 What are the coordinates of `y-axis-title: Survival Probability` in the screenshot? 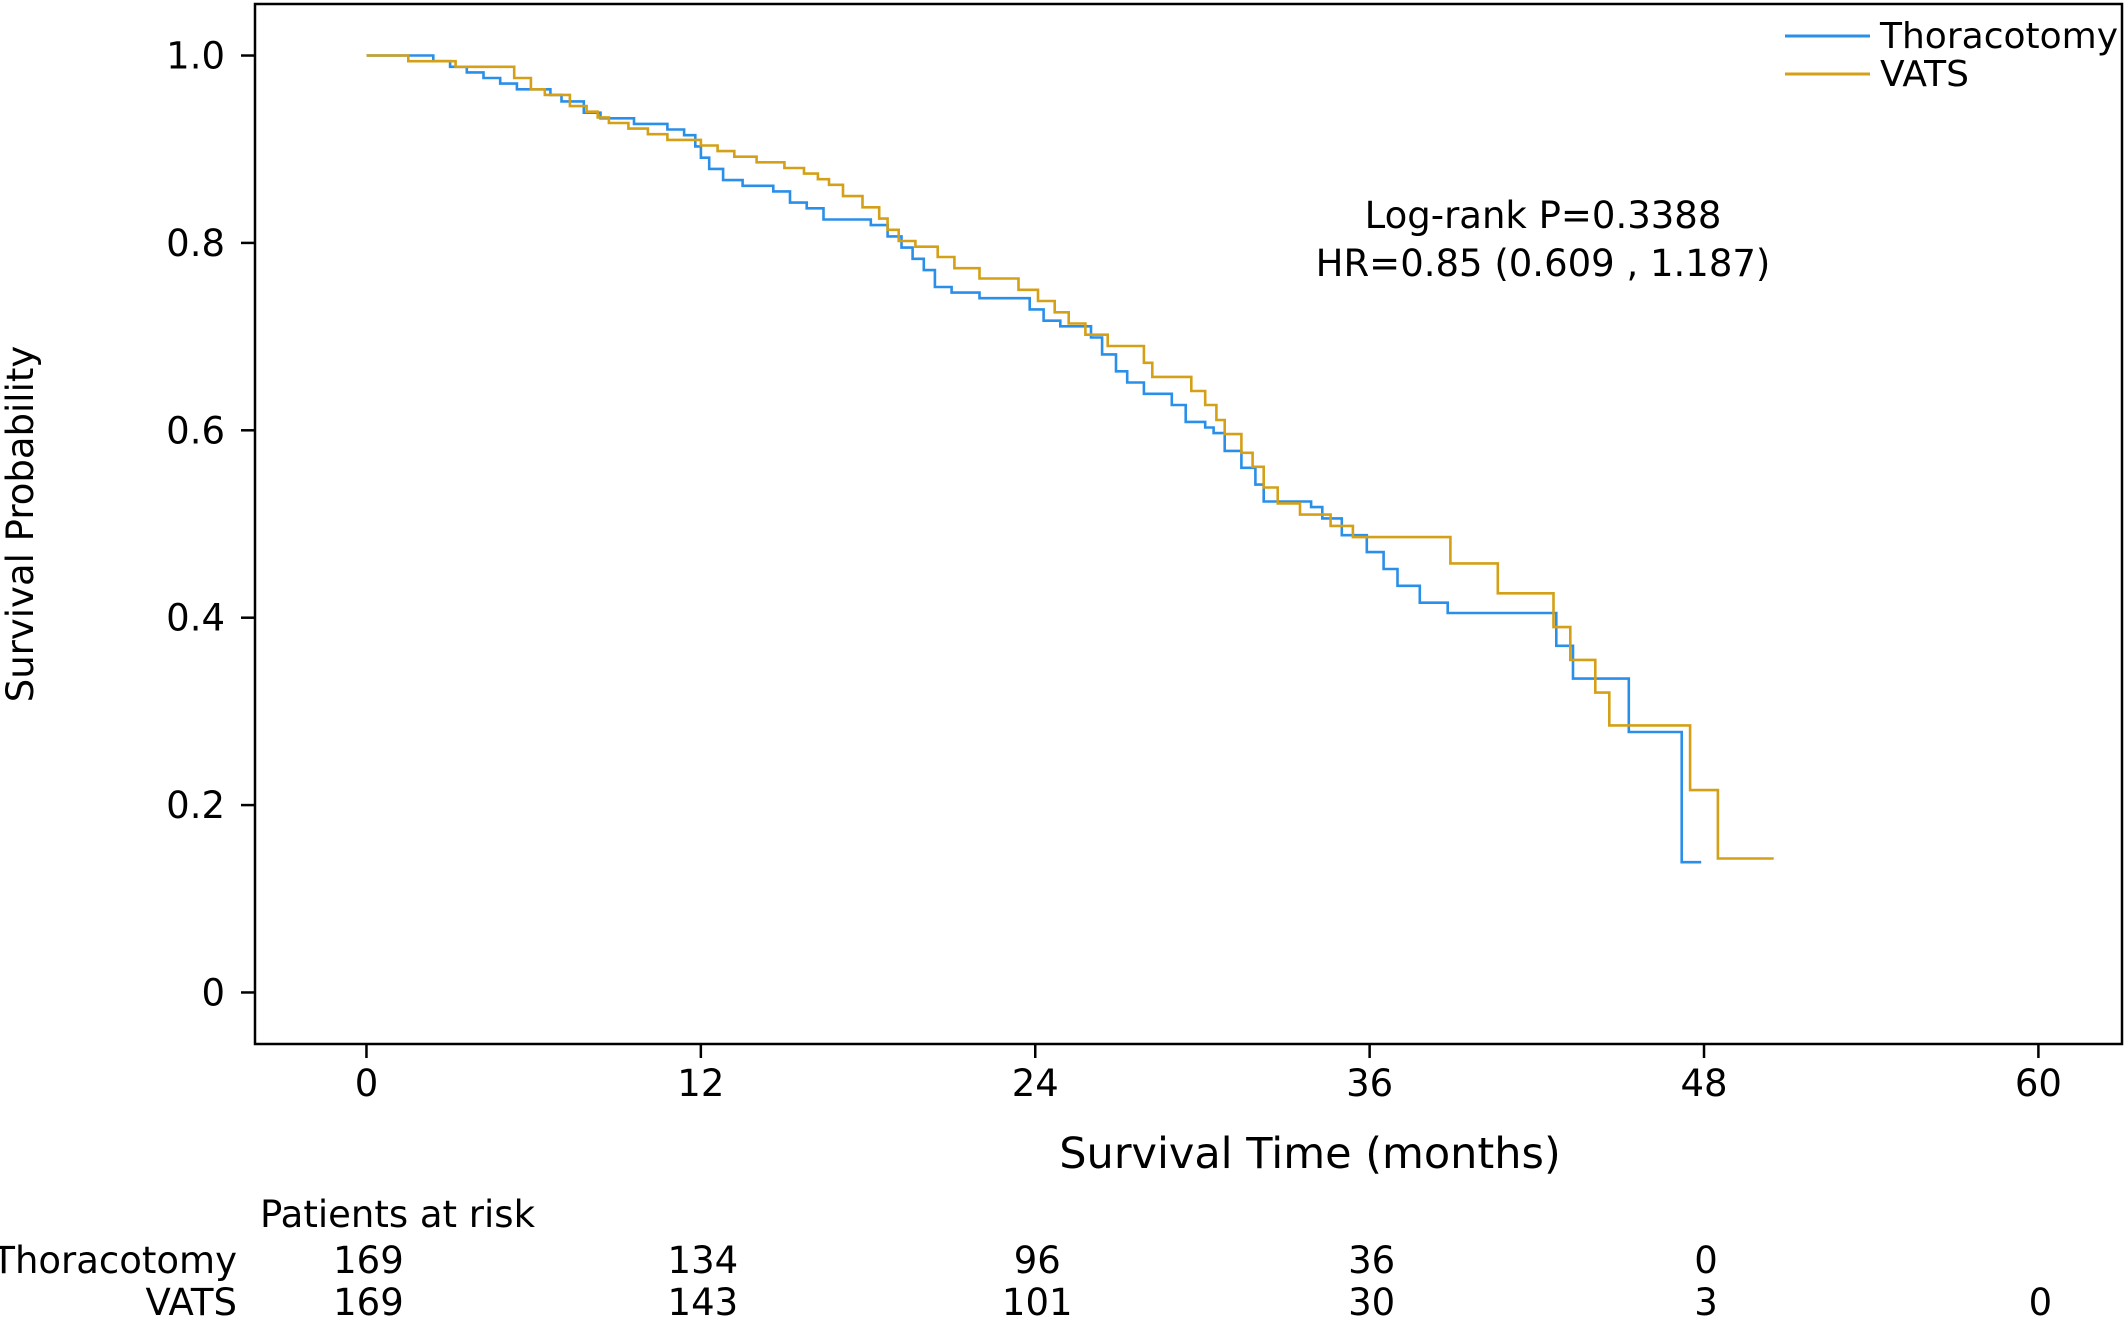 It's located at (21, 524).